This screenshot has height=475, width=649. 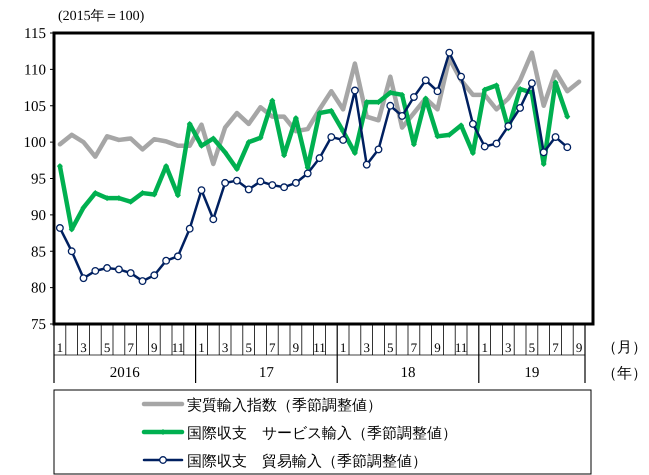 I want to click on y-tick-label: 115, so click(x=35, y=34).